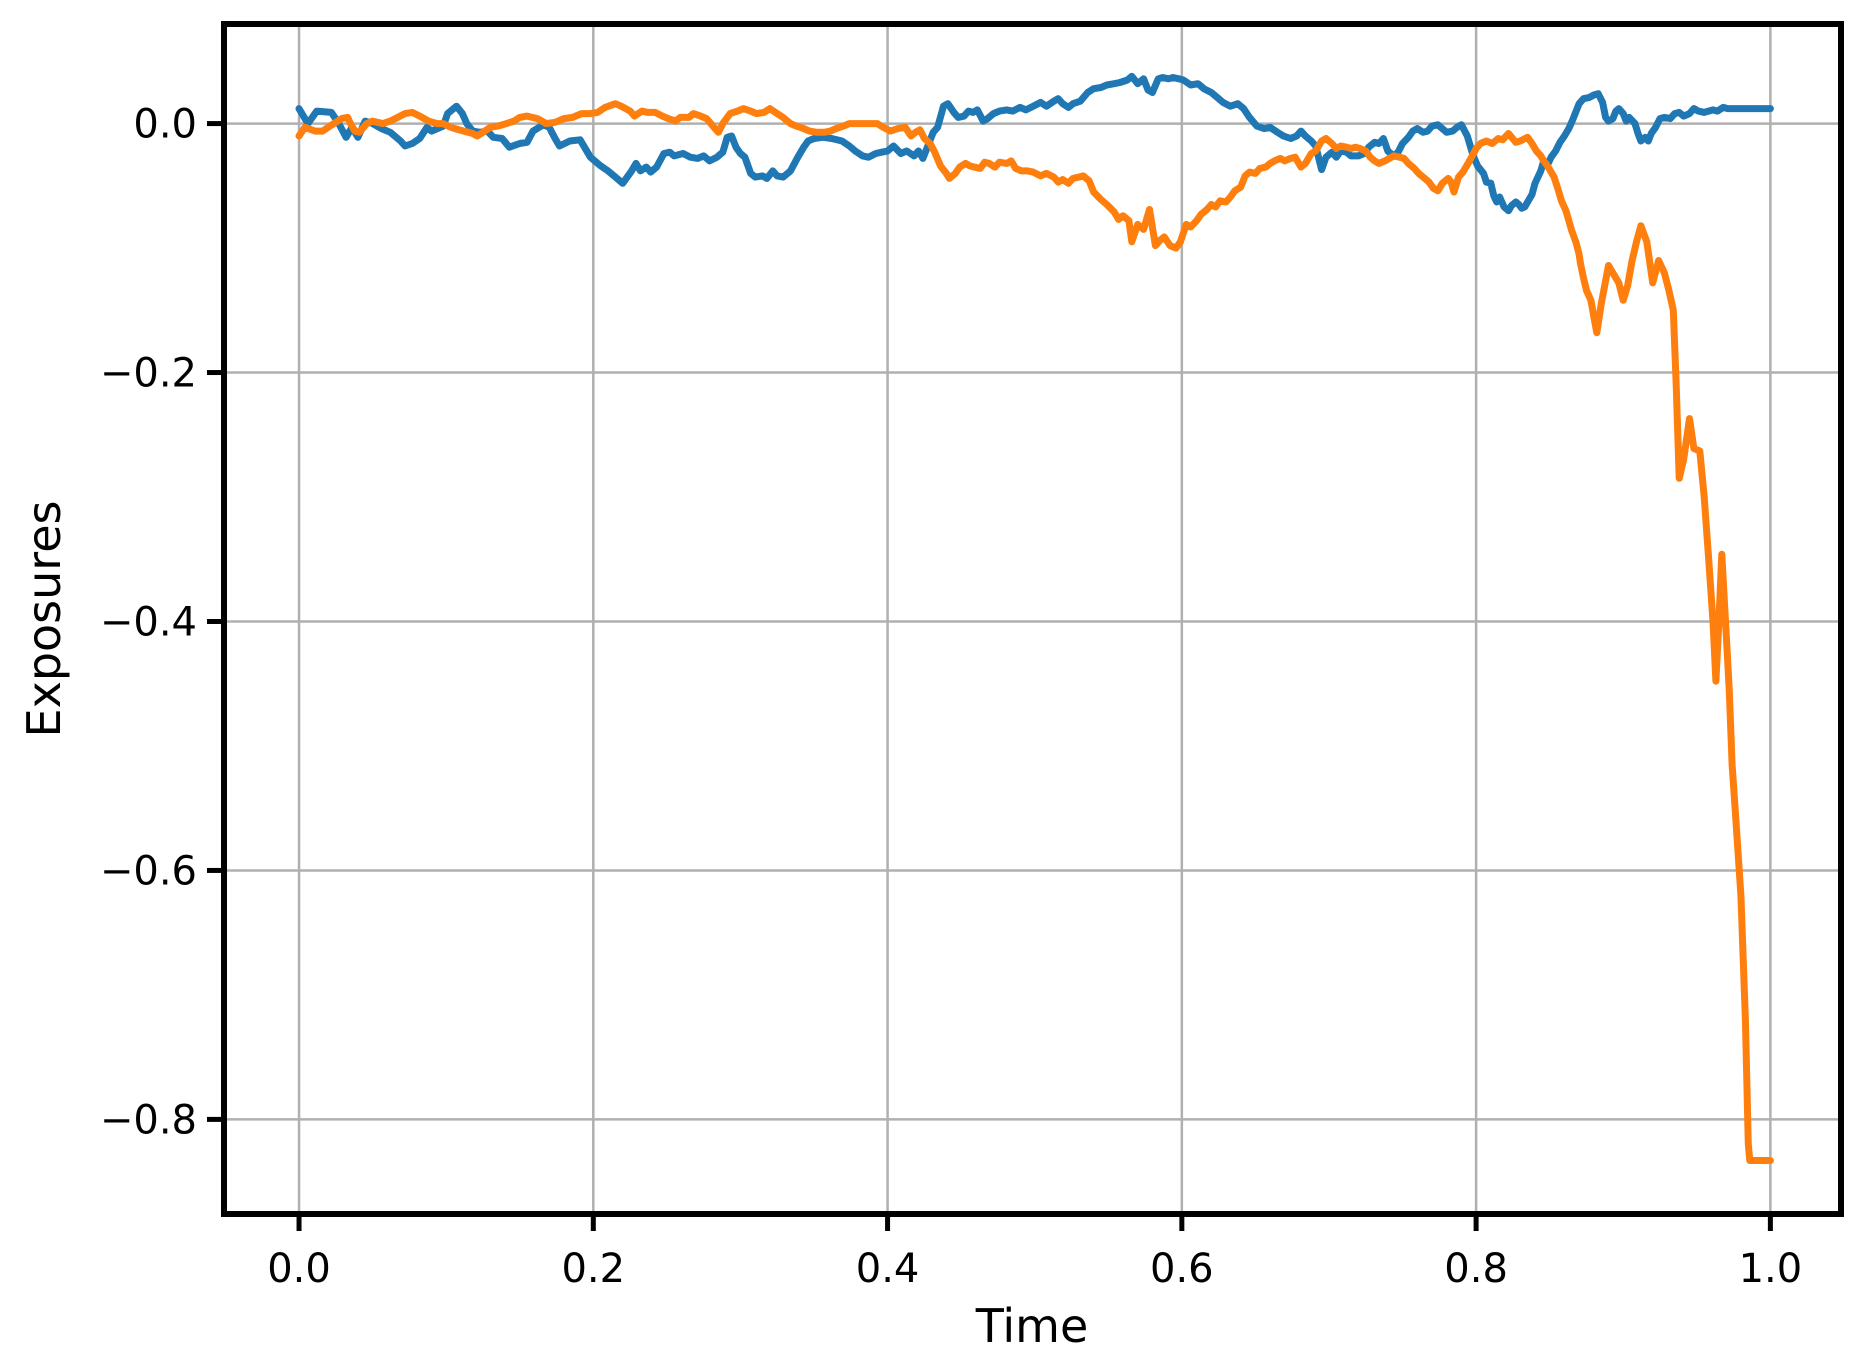  Describe the element at coordinates (888, 1269) in the screenshot. I see `x-tick-label-0.4: 0.4` at that location.